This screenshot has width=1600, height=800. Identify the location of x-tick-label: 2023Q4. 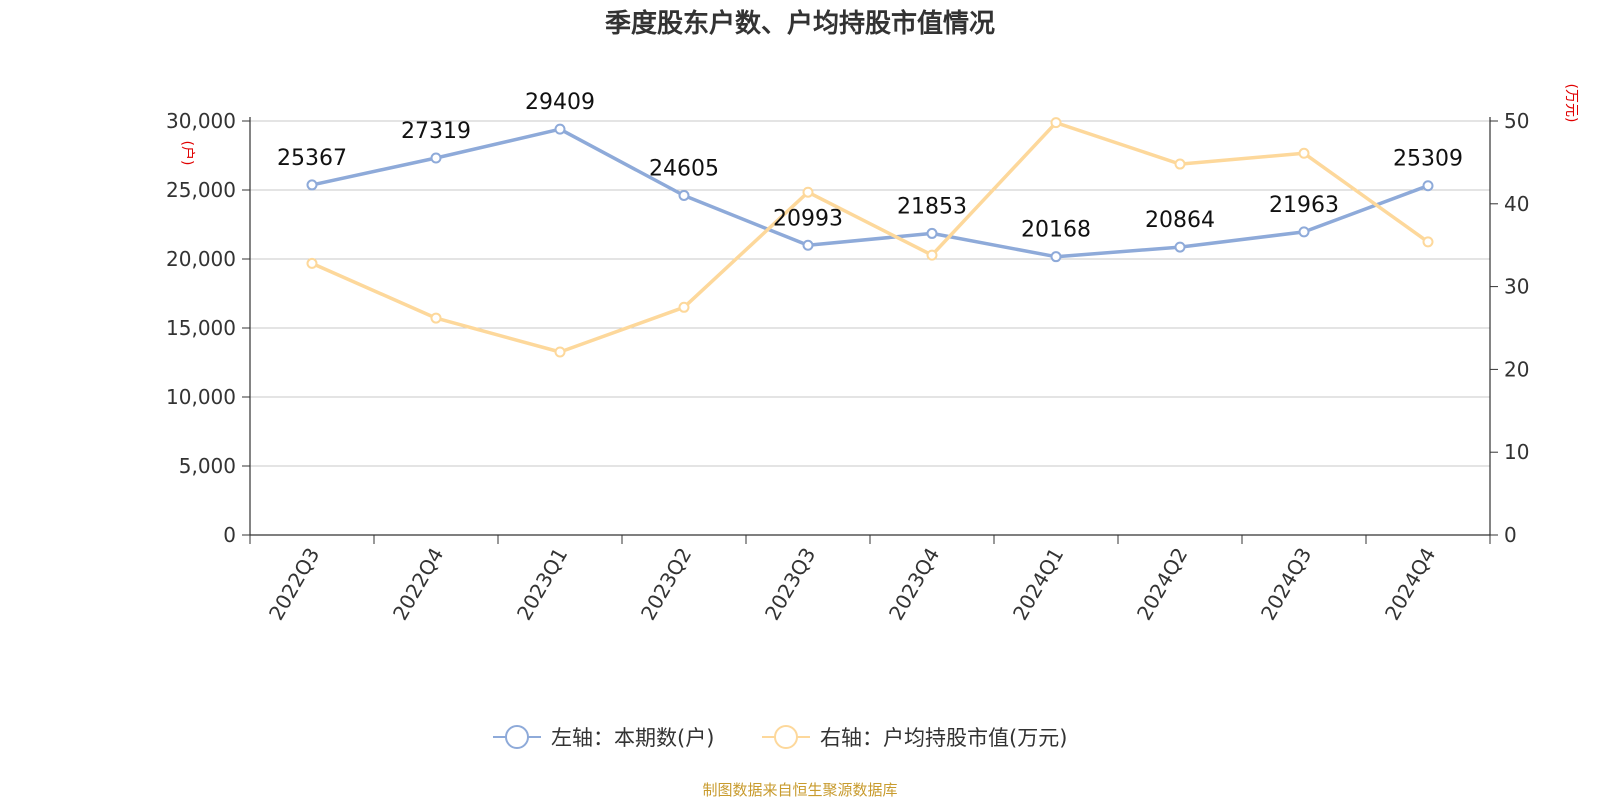
(914, 584).